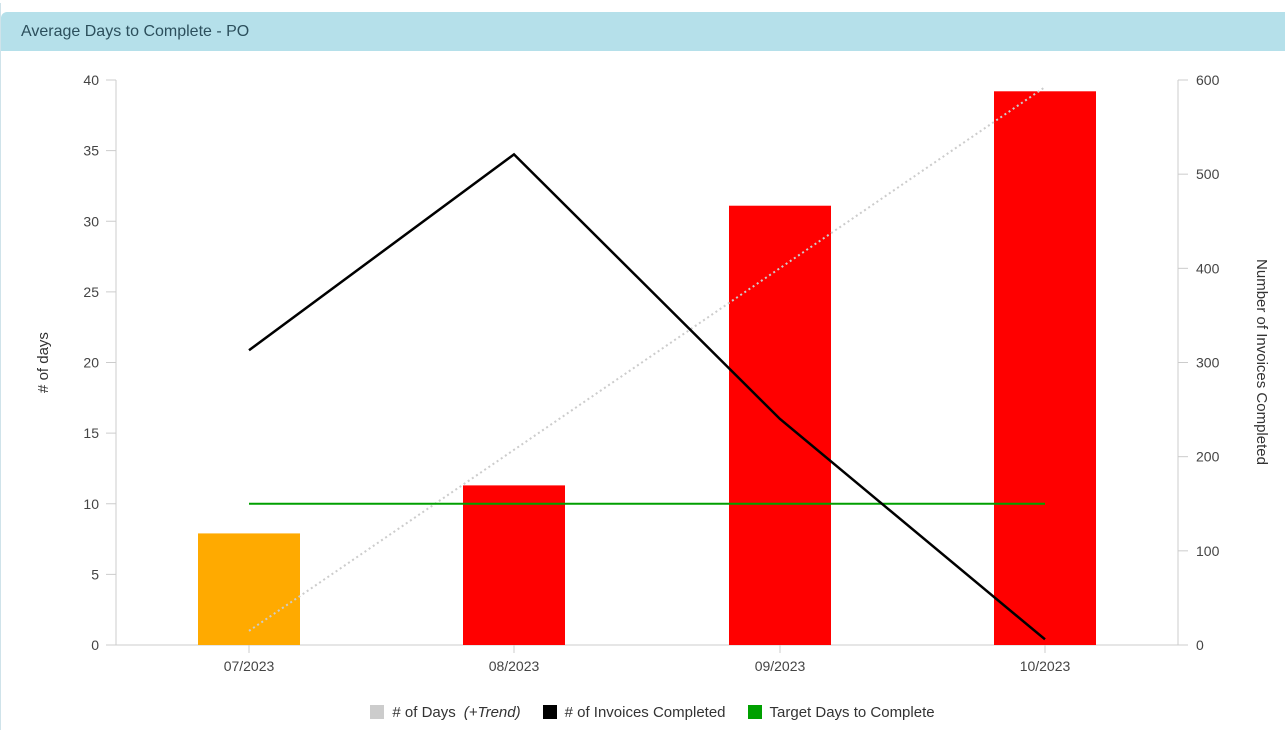 This screenshot has width=1285, height=730. I want to click on y-left-tick-label: 0, so click(95, 645).